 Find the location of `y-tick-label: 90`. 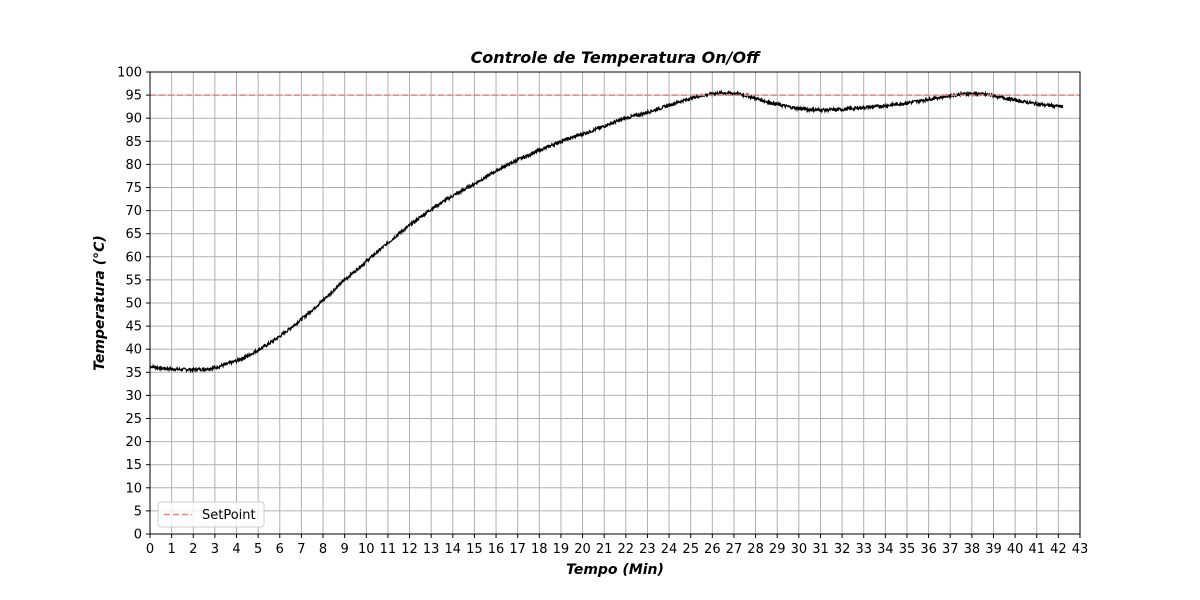

y-tick-label: 90 is located at coordinates (133, 119).